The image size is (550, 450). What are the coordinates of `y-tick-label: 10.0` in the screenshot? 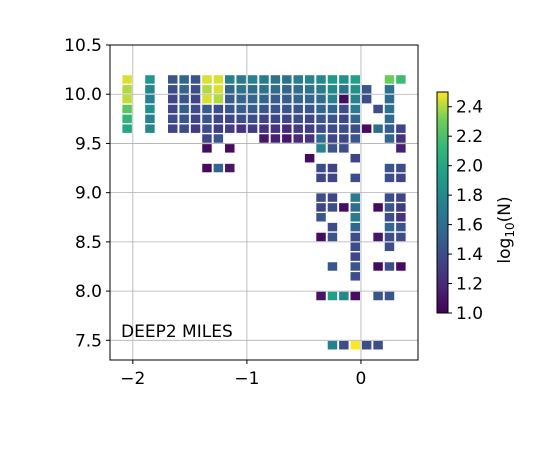 It's located at (83, 95).